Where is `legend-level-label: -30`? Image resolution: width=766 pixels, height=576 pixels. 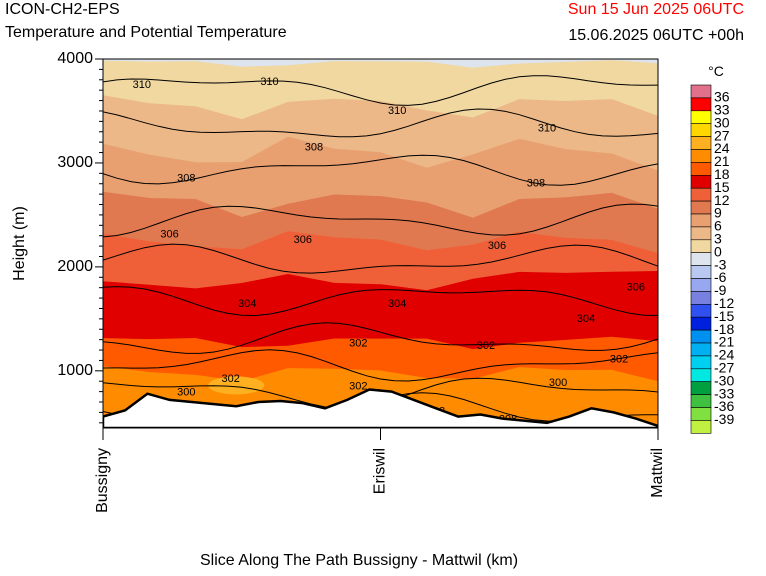 legend-level-label: -30 is located at coordinates (724, 380).